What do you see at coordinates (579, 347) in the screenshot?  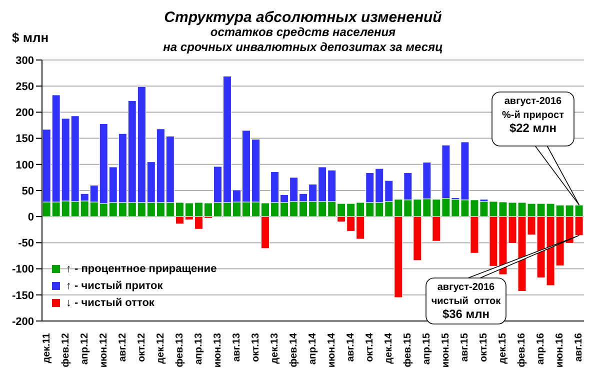 I see `x-tick-label: авг.16` at bounding box center [579, 347].